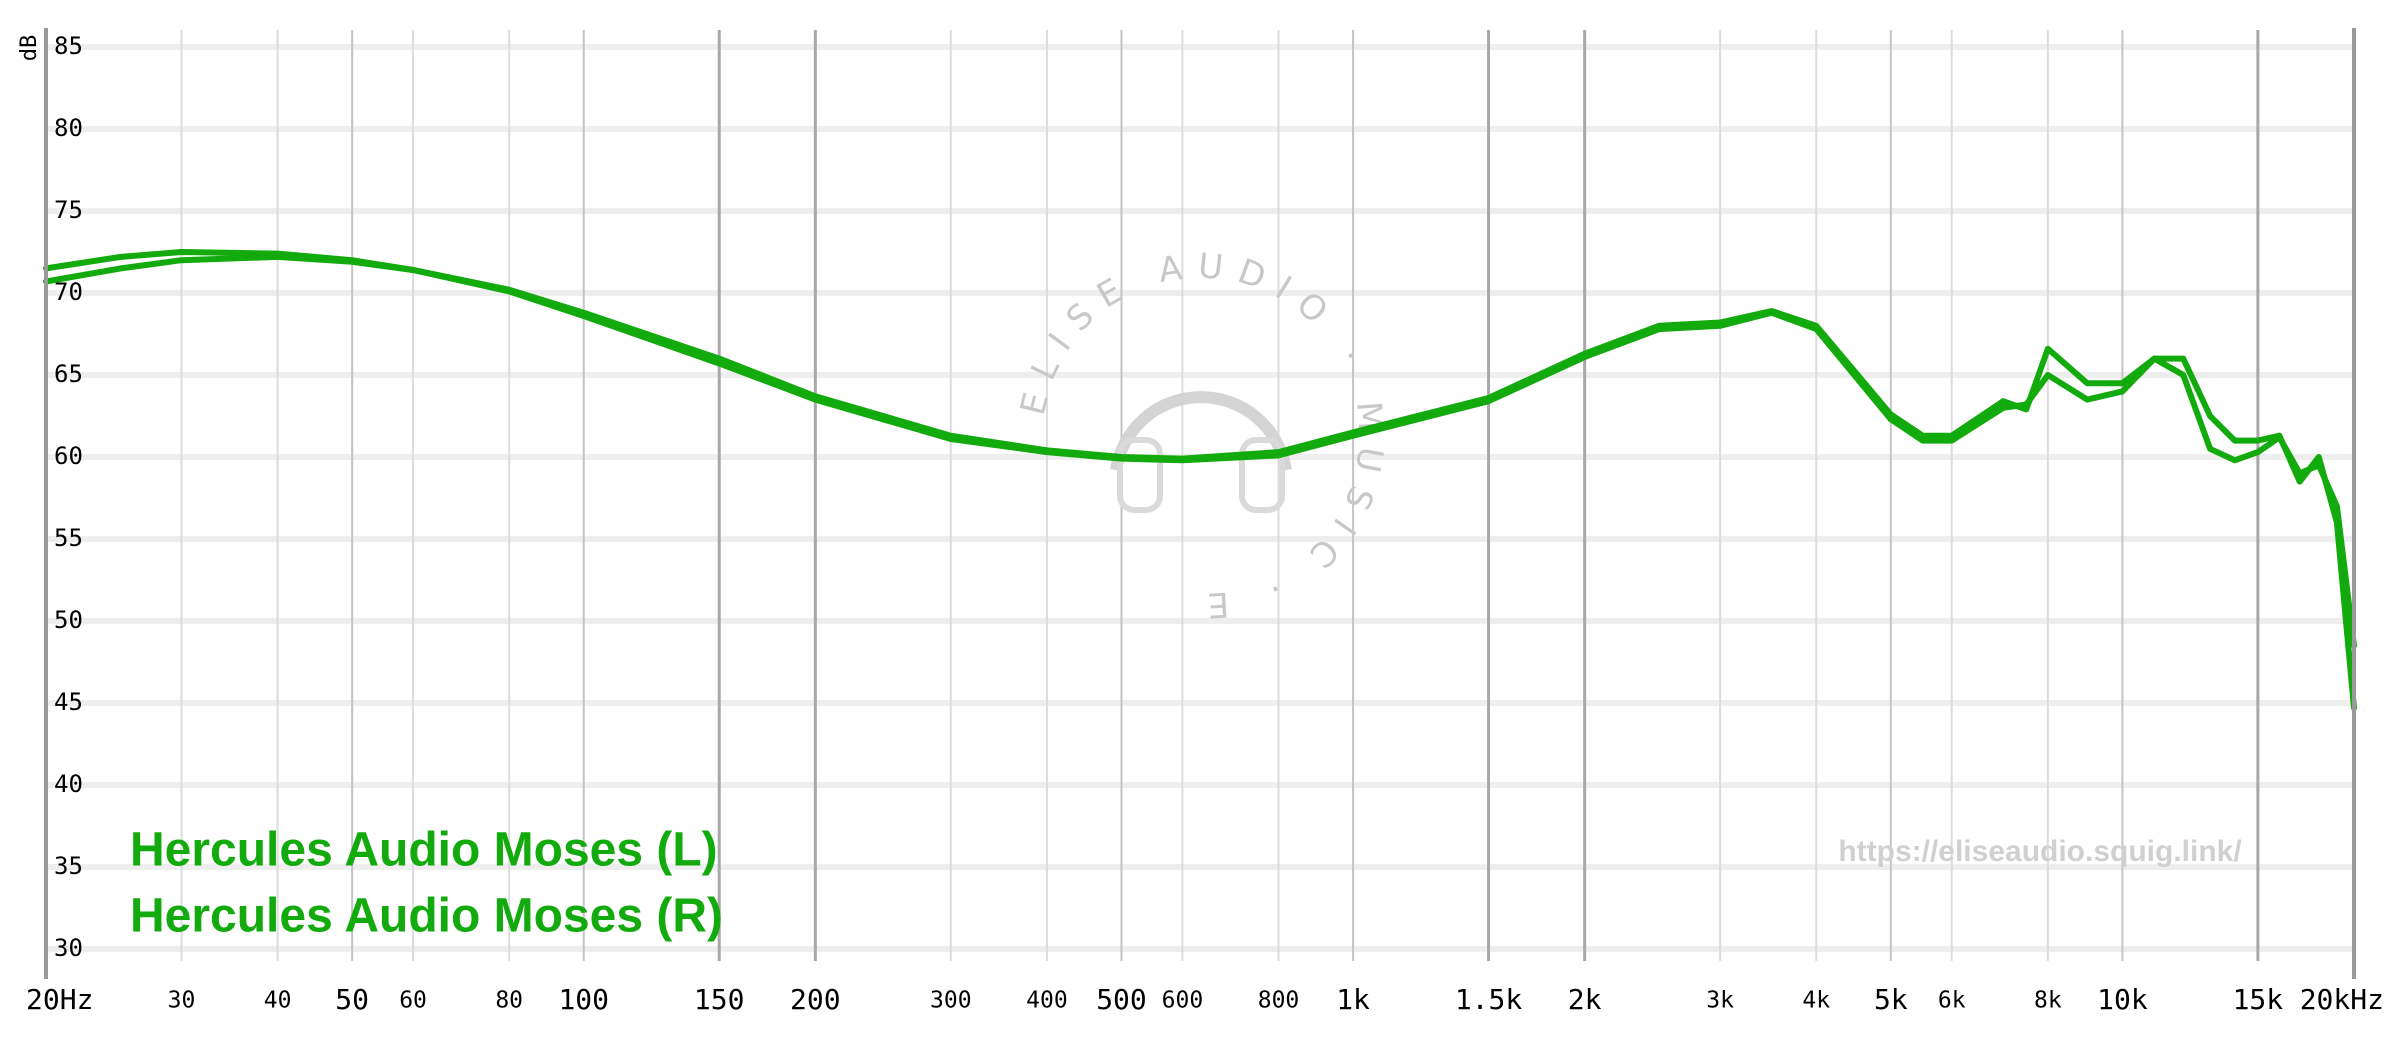  I want to click on x-tick-label: 10k, so click(2122, 999).